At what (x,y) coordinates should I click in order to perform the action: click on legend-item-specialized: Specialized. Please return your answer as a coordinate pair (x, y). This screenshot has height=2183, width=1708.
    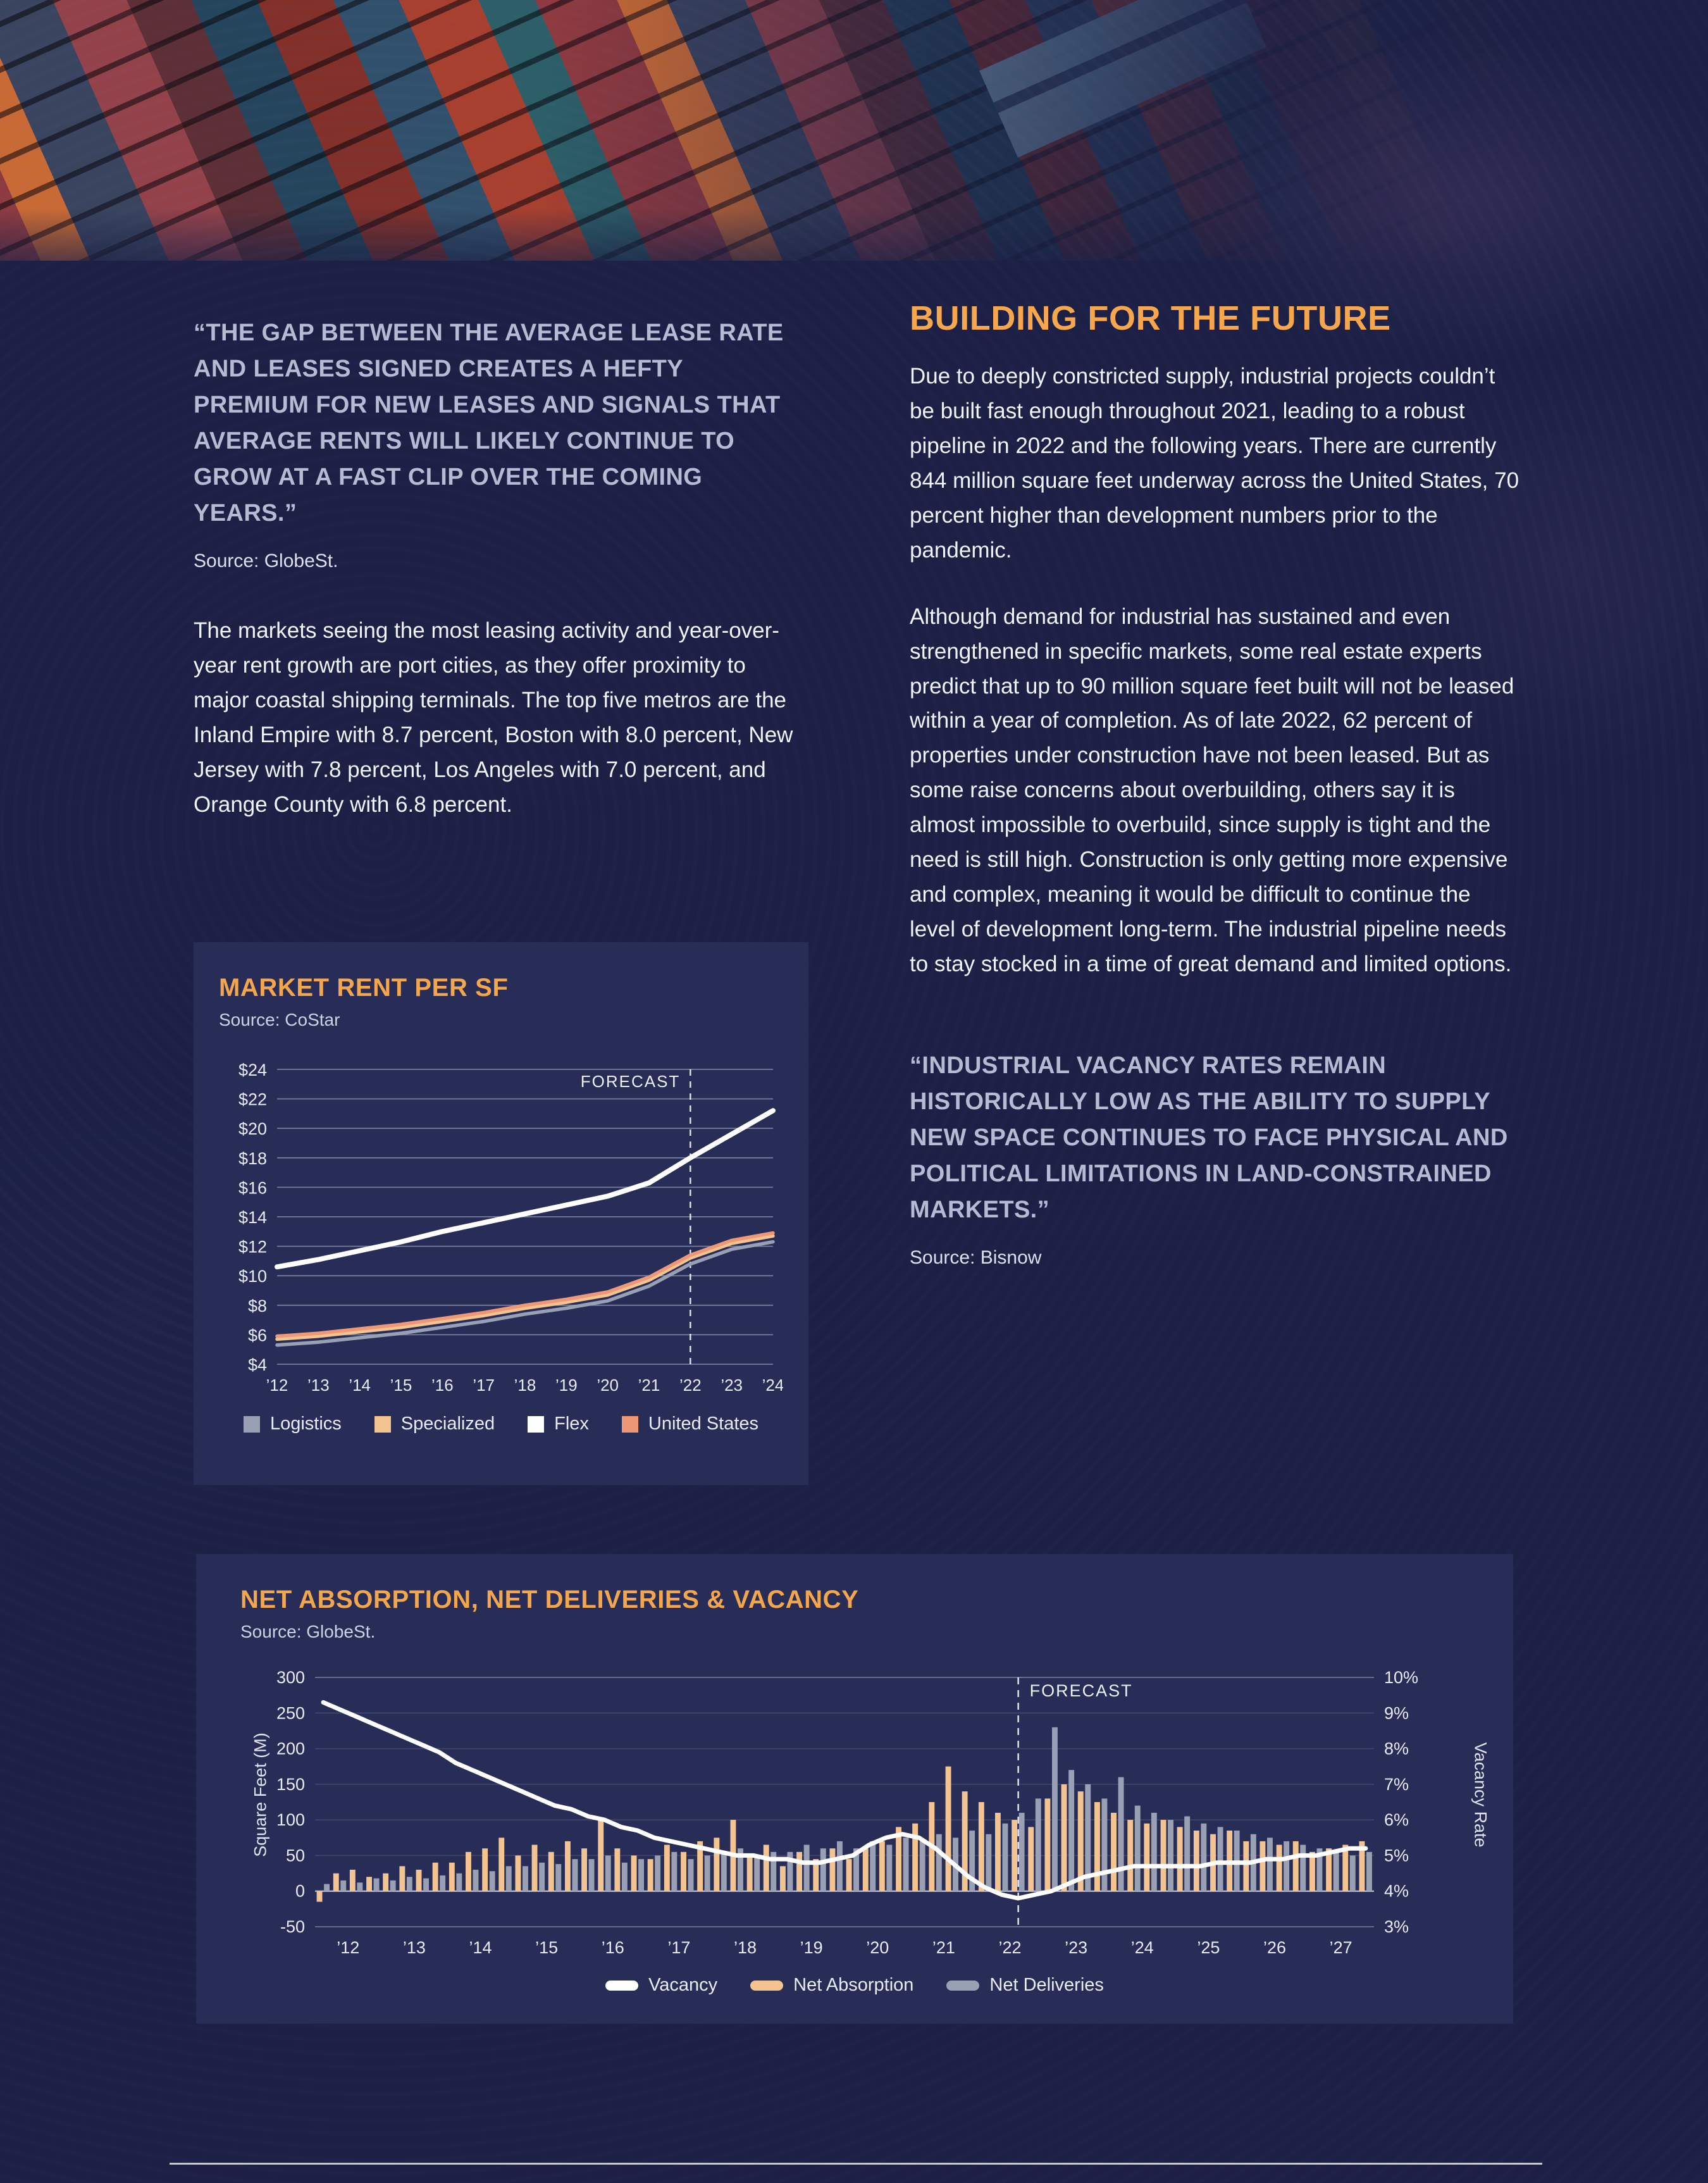
    Looking at the image, I should click on (434, 1424).